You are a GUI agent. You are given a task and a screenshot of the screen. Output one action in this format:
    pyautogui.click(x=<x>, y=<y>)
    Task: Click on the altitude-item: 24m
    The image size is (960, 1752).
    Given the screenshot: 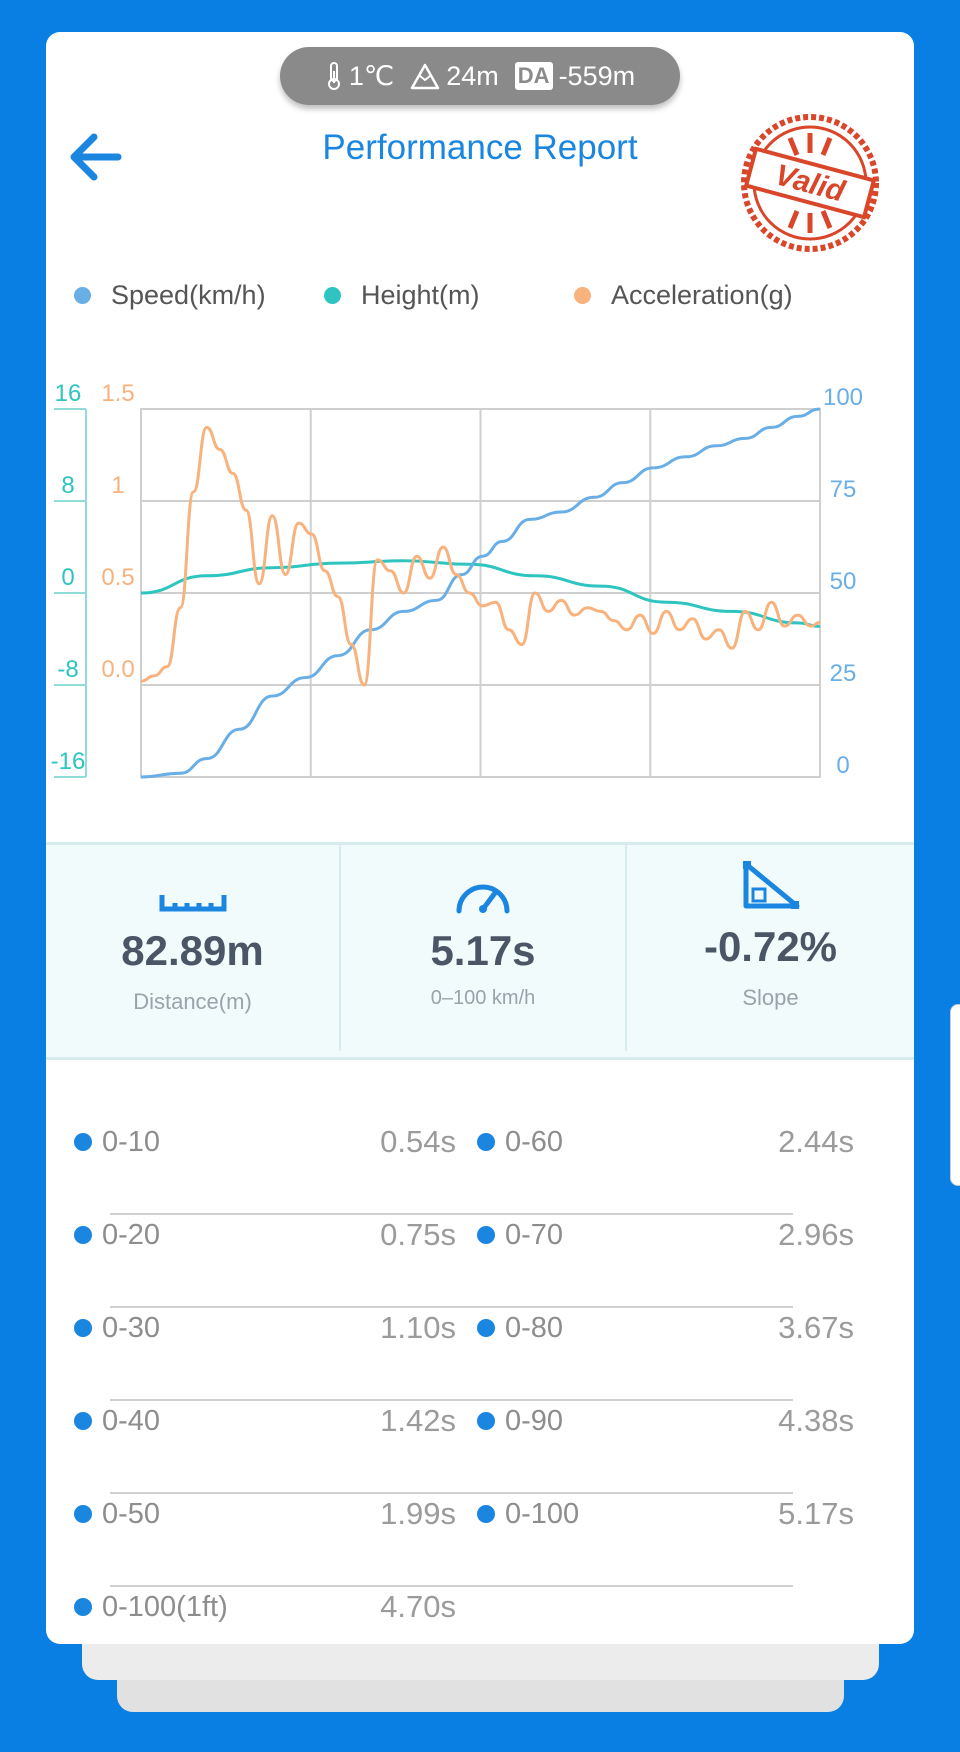 What is the action you would take?
    pyautogui.click(x=454, y=76)
    